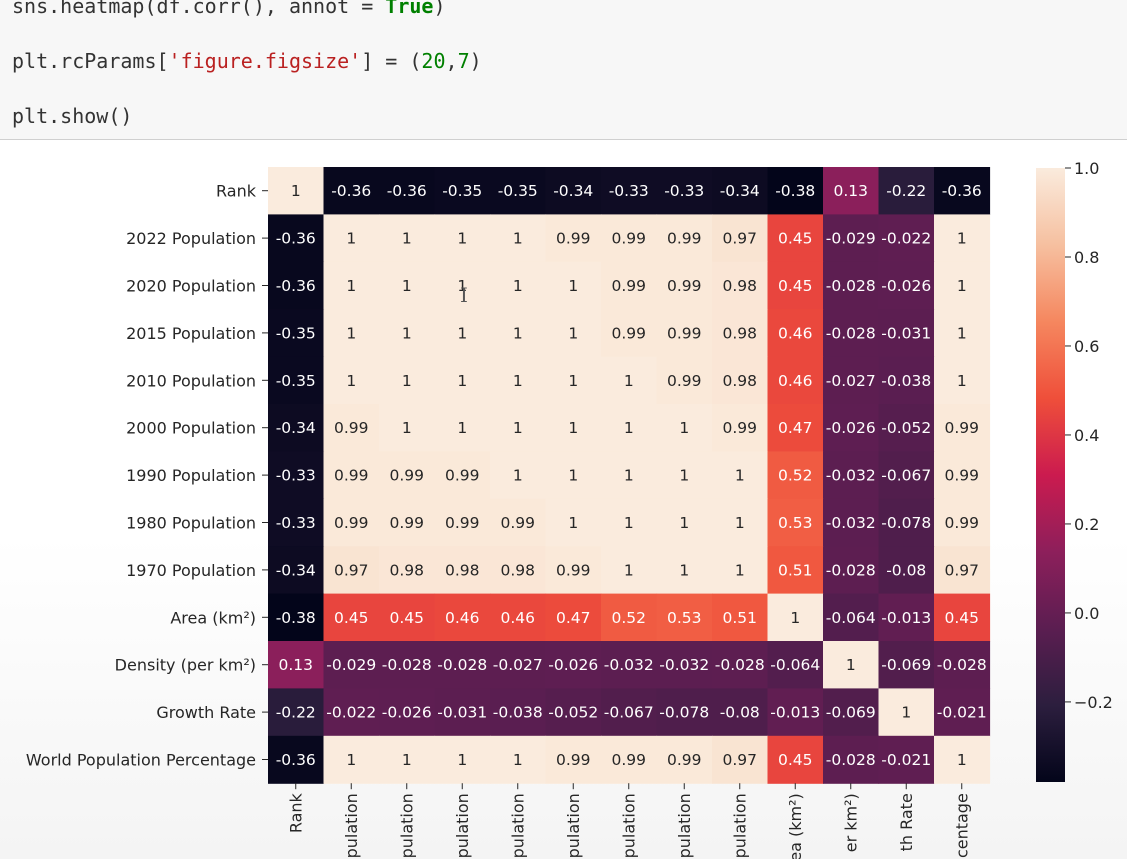 Image resolution: width=1127 pixels, height=859 pixels. What do you see at coordinates (906, 618) in the screenshot?
I see `cell-annotation: -0.013` at bounding box center [906, 618].